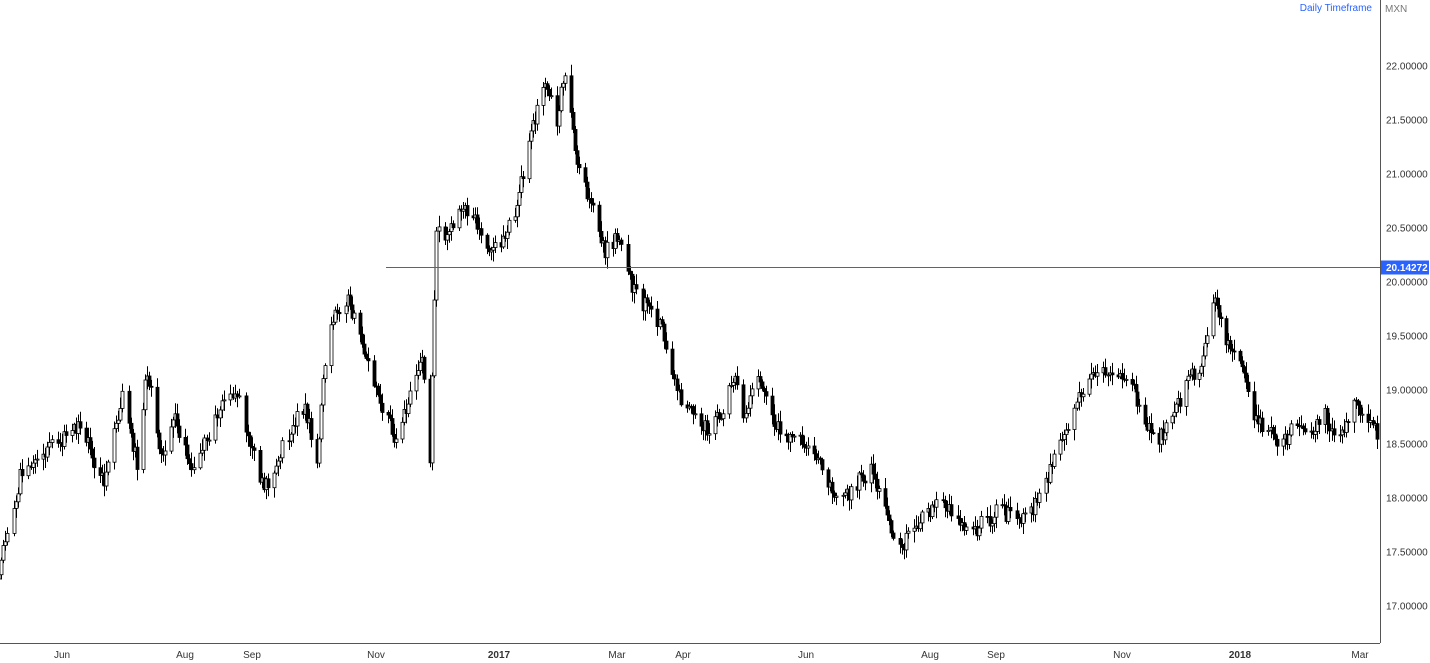 The width and height of the screenshot is (1430, 663). What do you see at coordinates (1407, 499) in the screenshot?
I see `y-tick-label: 18.00000` at bounding box center [1407, 499].